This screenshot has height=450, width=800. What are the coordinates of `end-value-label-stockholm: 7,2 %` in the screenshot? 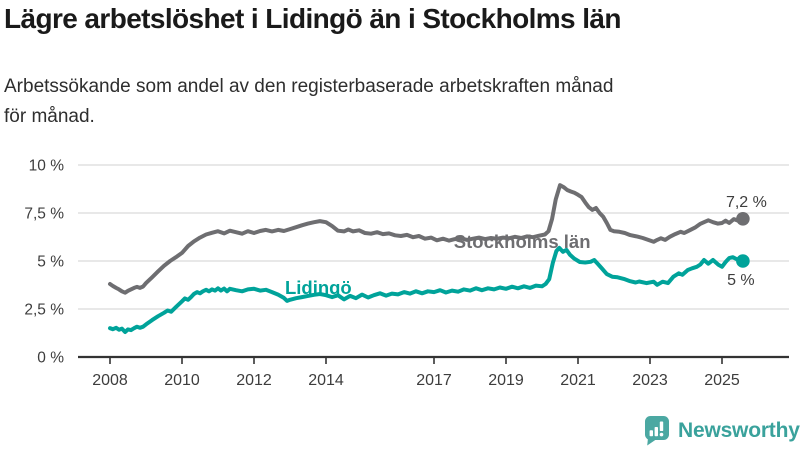 It's located at (746, 202).